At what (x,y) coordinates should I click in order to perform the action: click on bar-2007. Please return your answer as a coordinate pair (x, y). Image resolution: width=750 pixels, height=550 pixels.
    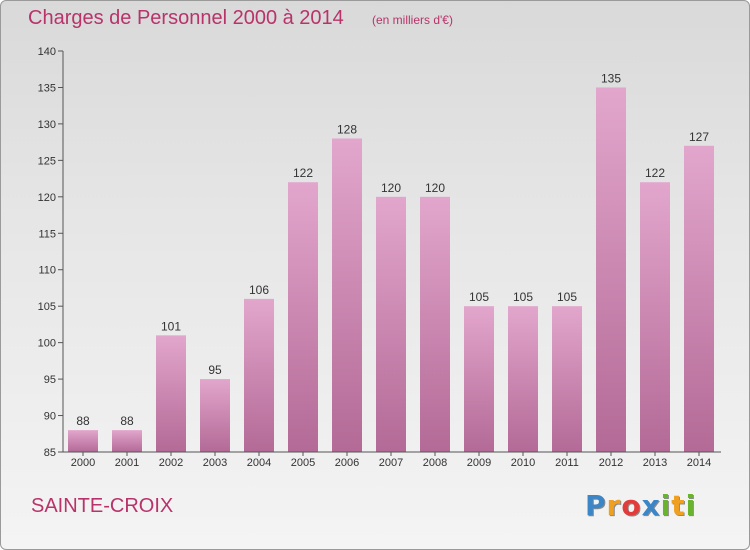
    Looking at the image, I should click on (391, 324).